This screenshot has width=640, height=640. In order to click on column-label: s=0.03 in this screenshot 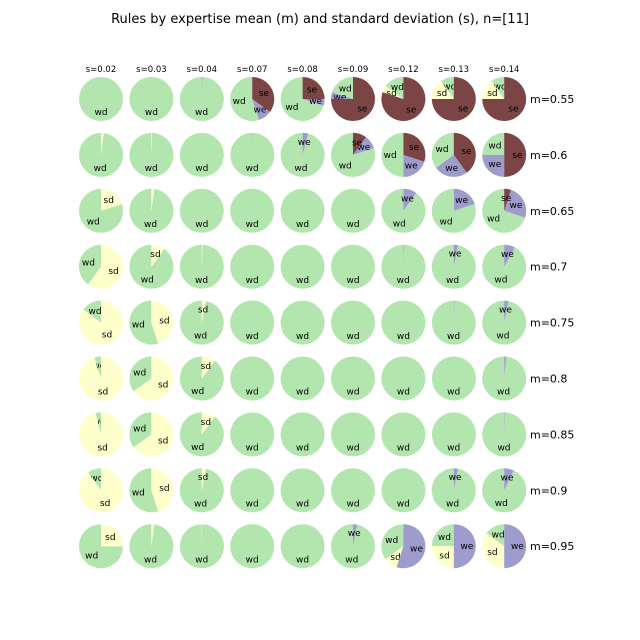, I will do `click(151, 70)`.